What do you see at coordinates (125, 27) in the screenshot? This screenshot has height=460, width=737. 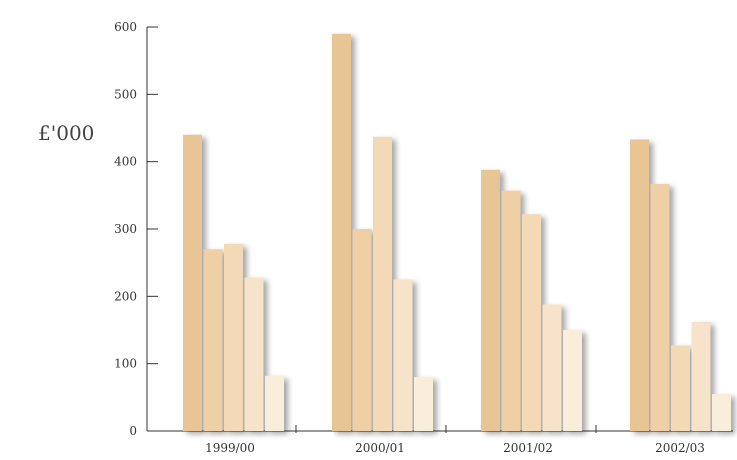 I see `y-tick-label: 600` at bounding box center [125, 27].